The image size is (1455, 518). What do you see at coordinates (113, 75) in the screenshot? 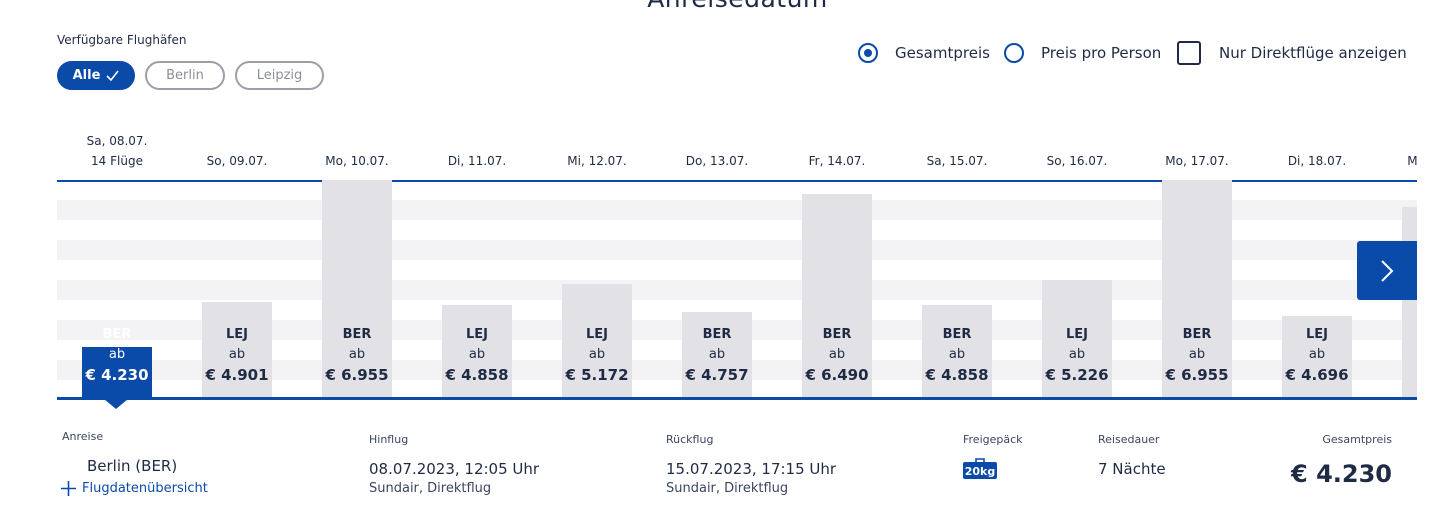
I see `check-icon` at bounding box center [113, 75].